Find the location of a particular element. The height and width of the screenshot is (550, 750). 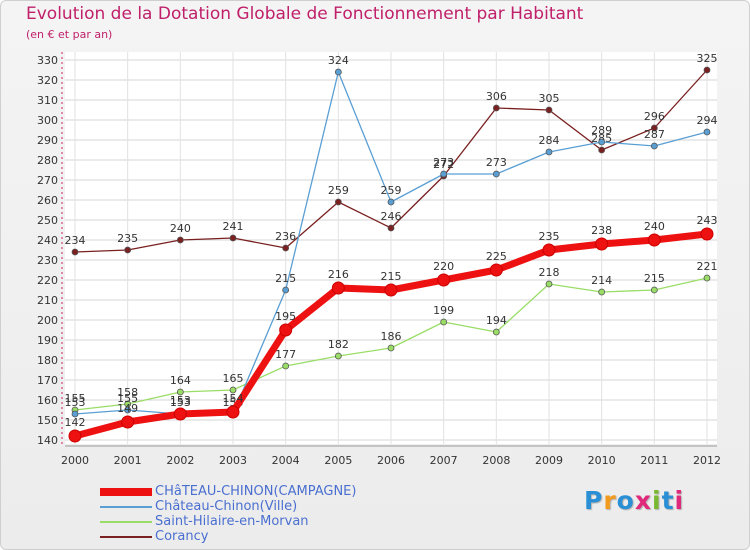

legend-label: Château-Chinon(Ville) is located at coordinates (226, 506).